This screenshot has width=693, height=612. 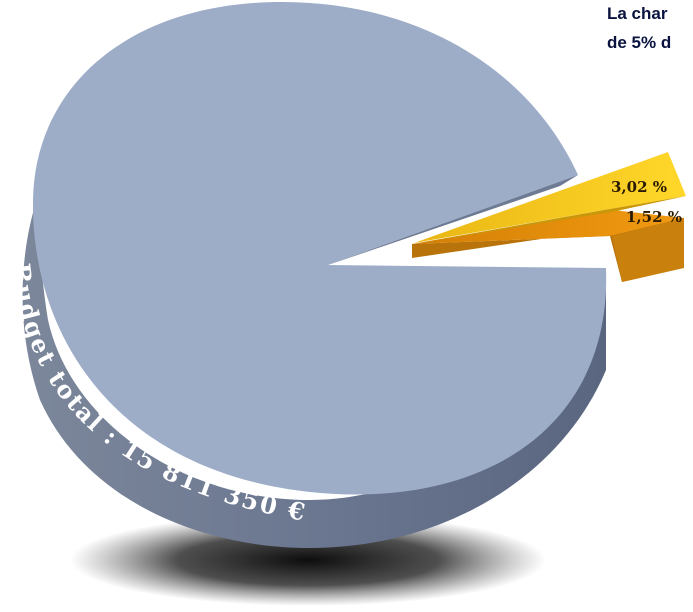 I want to click on pie-slice-yellow, so click(x=549, y=198).